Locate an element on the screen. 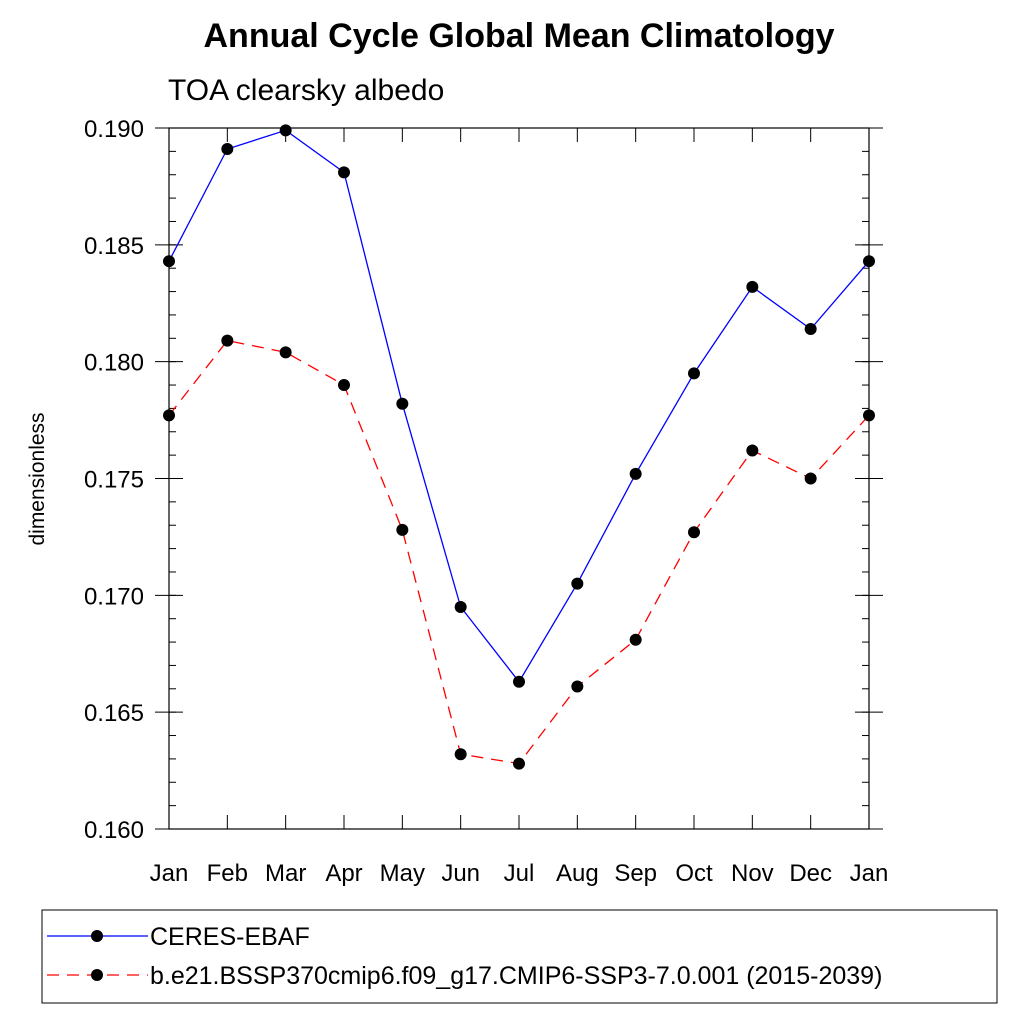 Image resolution: width=1024 pixels, height=1024 pixels. x-tick-label: Aug is located at coordinates (577, 873).